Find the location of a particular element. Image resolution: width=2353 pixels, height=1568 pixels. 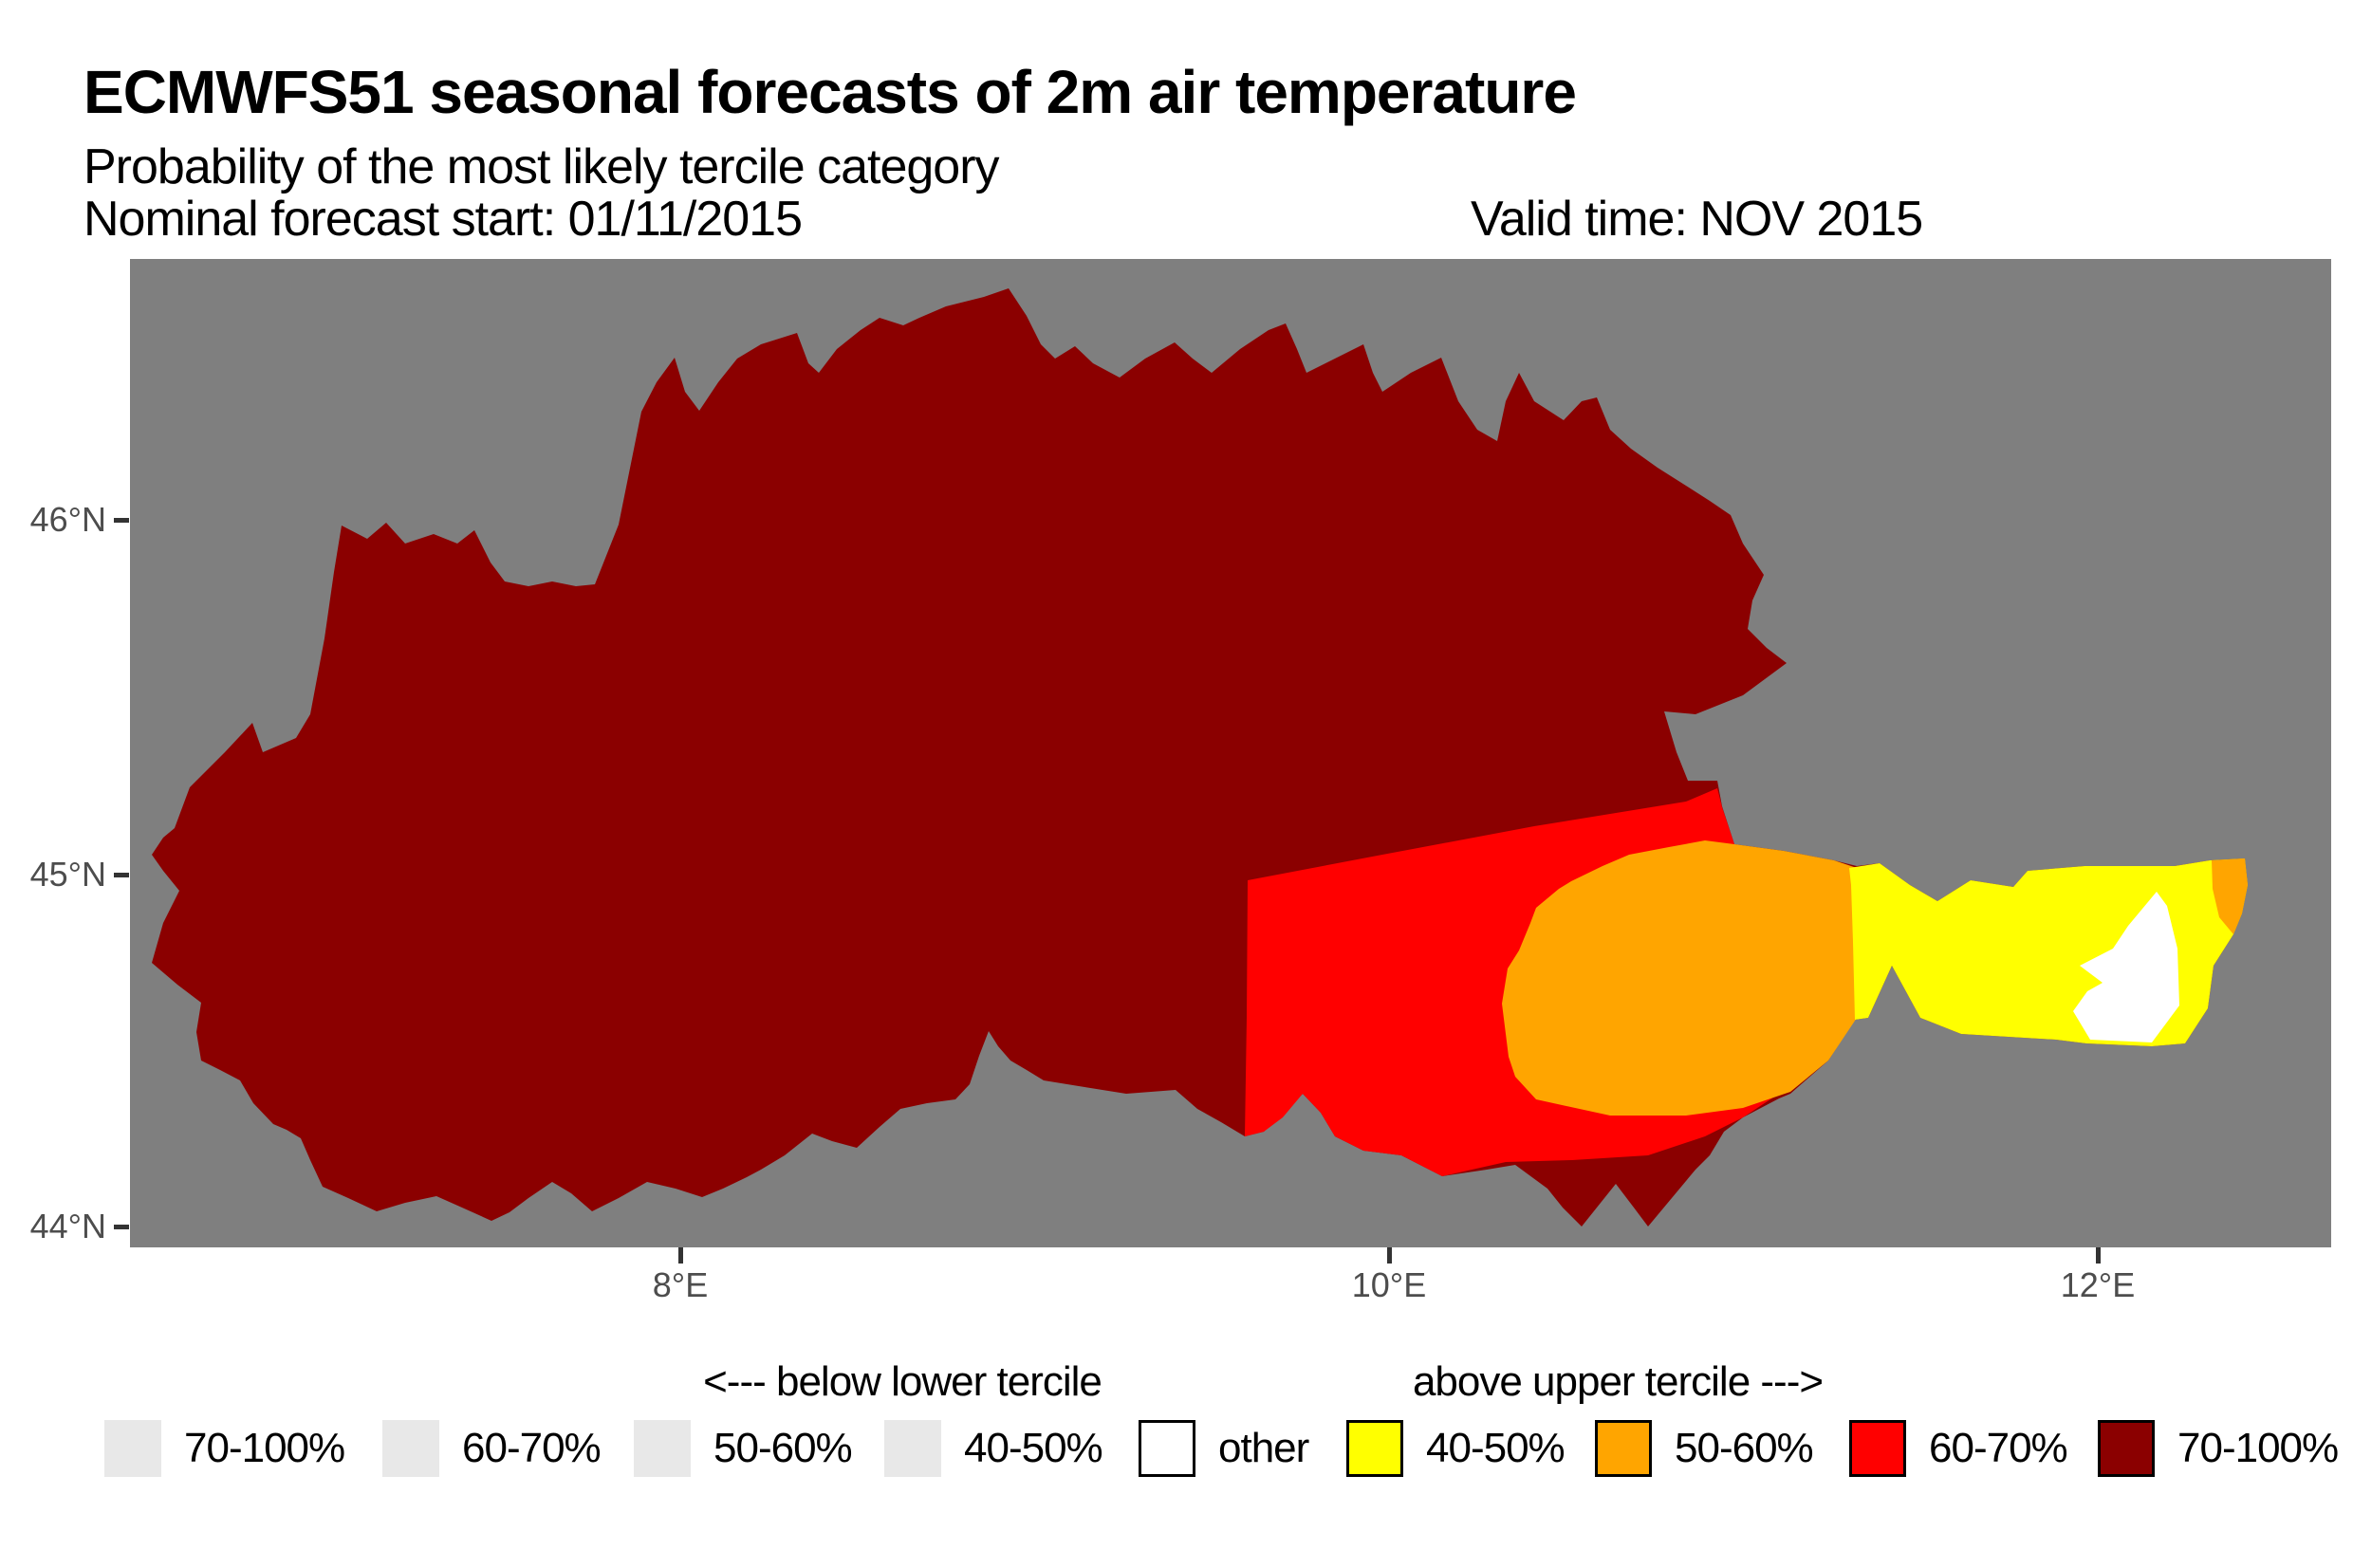

legend-item-below-60-70pct: 60-70% is located at coordinates (492, 1448).